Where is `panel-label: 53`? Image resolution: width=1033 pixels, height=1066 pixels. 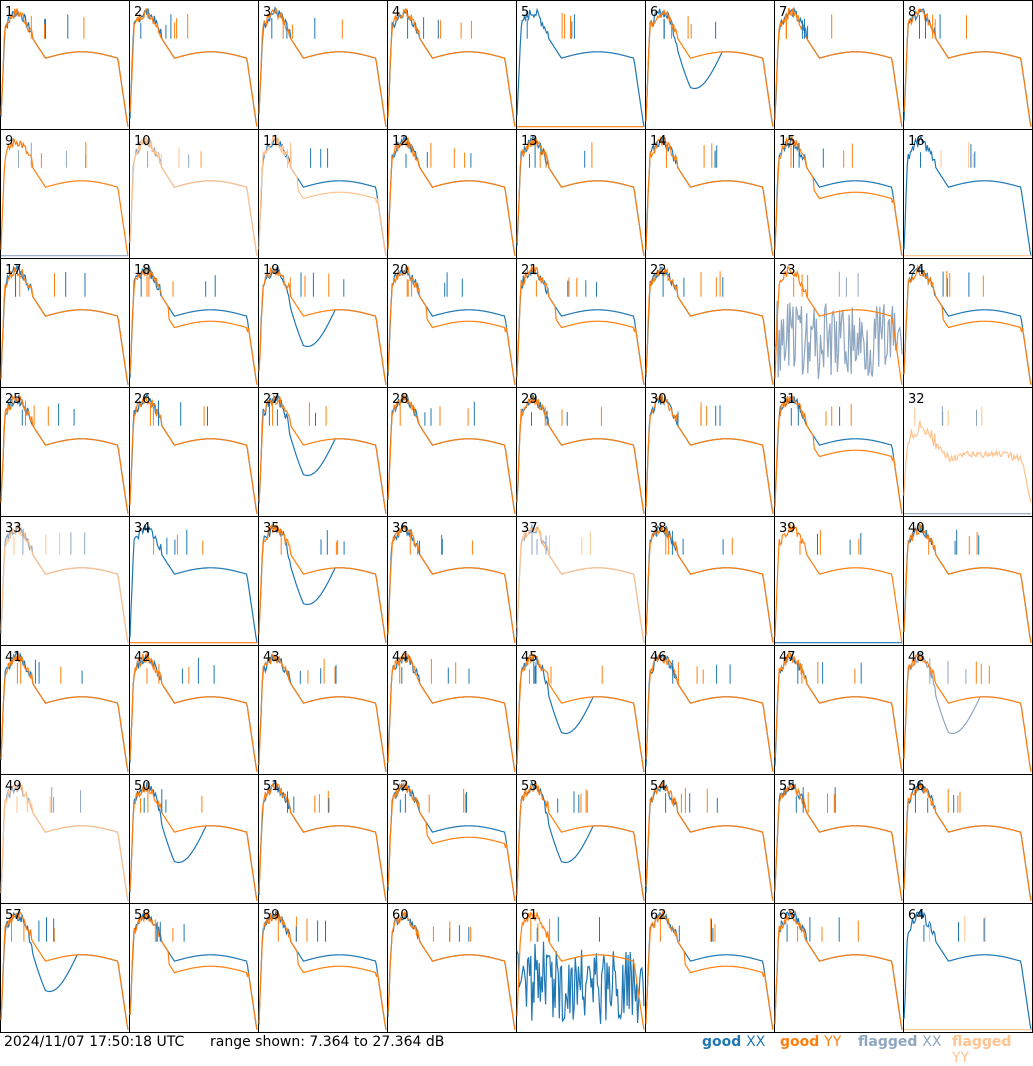 panel-label: 53 is located at coordinates (529, 786).